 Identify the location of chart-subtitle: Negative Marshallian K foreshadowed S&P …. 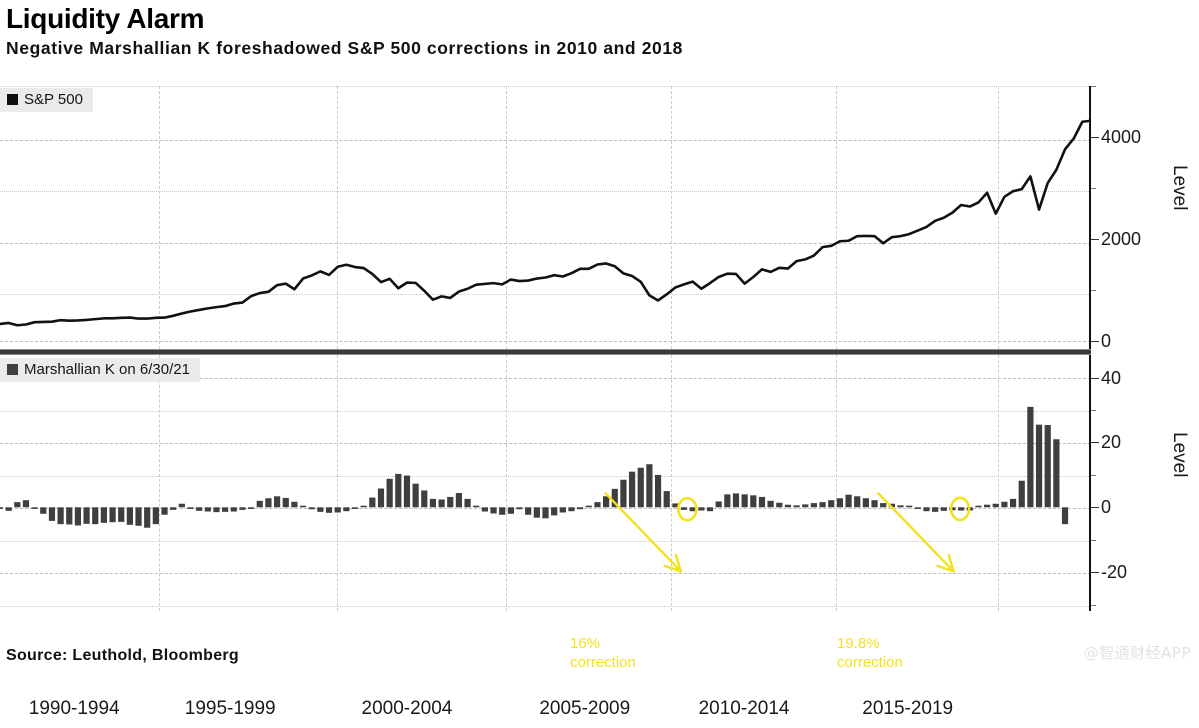
(345, 48).